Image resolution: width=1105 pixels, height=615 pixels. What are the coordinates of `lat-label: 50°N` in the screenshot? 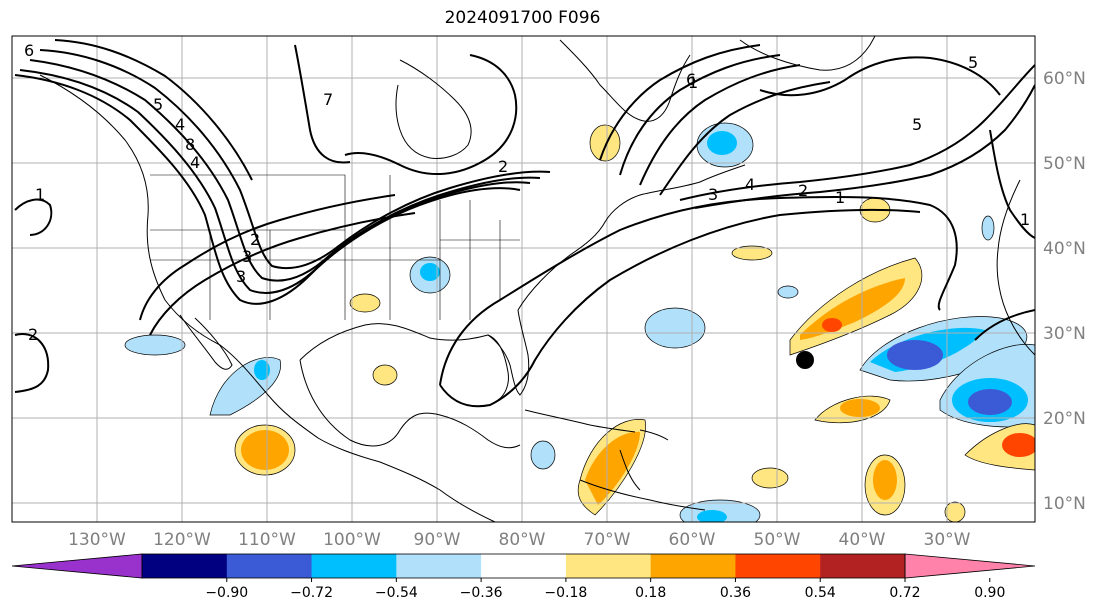 It's located at (1064, 164).